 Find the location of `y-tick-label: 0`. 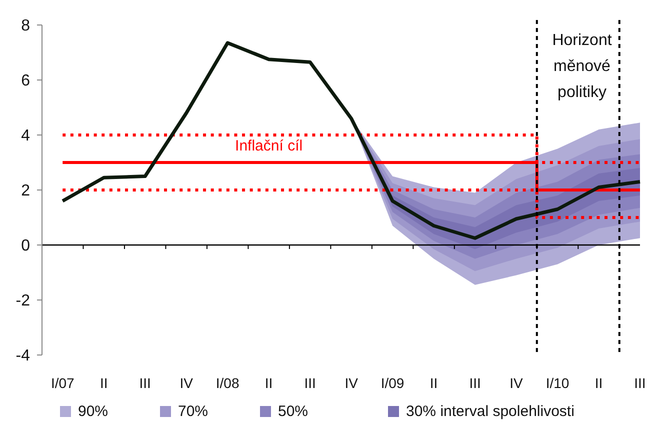

y-tick-label: 0 is located at coordinates (25, 246).